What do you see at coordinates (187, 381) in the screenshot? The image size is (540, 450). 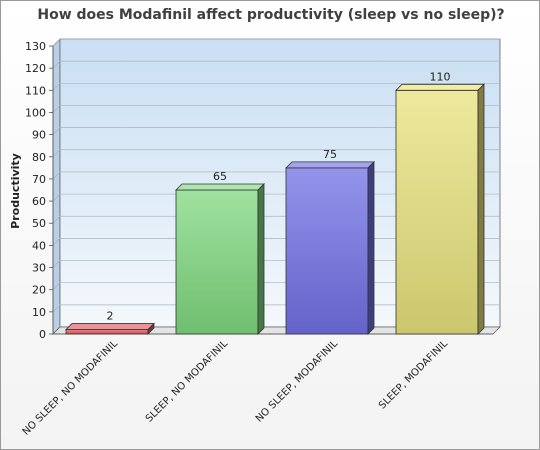 I see `x-axis-label: SLEEP, NO MODAFINIL` at bounding box center [187, 381].